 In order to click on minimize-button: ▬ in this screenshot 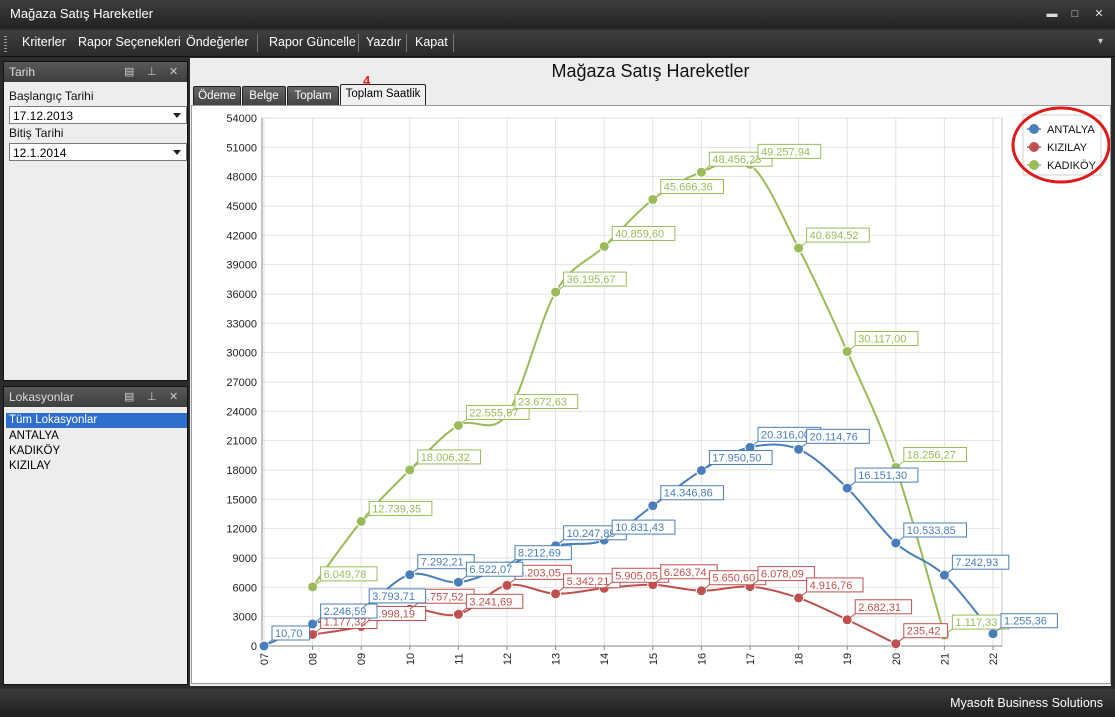, I will do `click(1052, 14)`.